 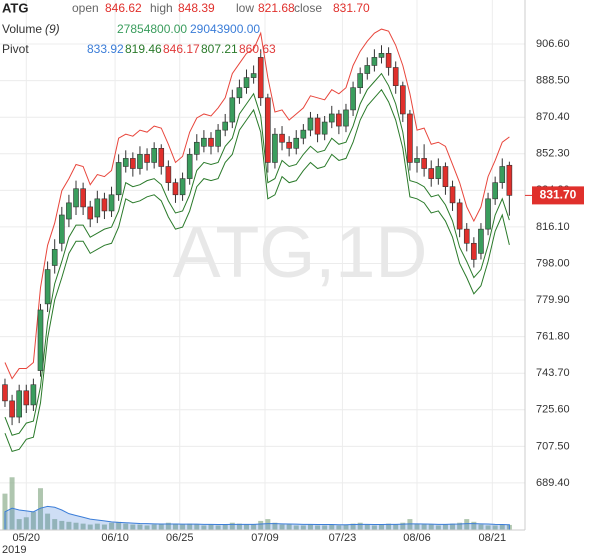 What do you see at coordinates (115, 538) in the screenshot?
I see `x-tick-label: 06/10` at bounding box center [115, 538].